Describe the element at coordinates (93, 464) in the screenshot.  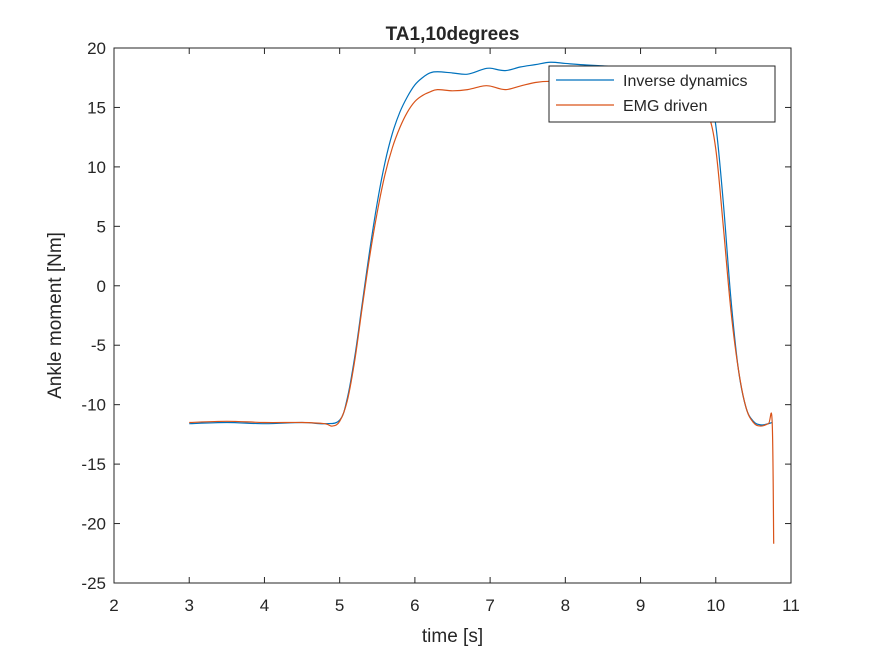
I see `y-tick-label: -15` at that location.